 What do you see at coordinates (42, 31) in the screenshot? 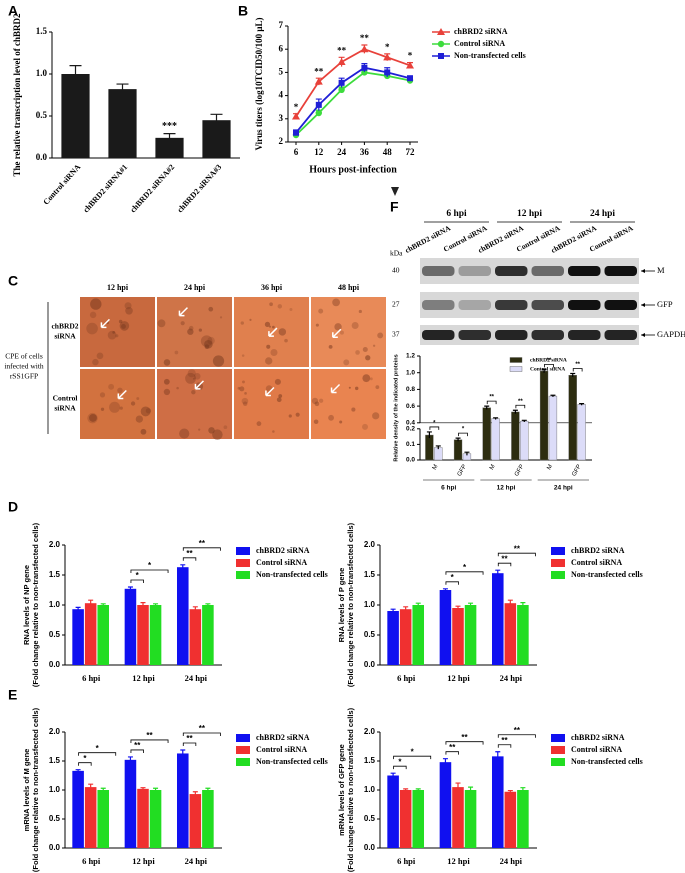
I see `y-tick-label: 1.5` at bounding box center [42, 31].